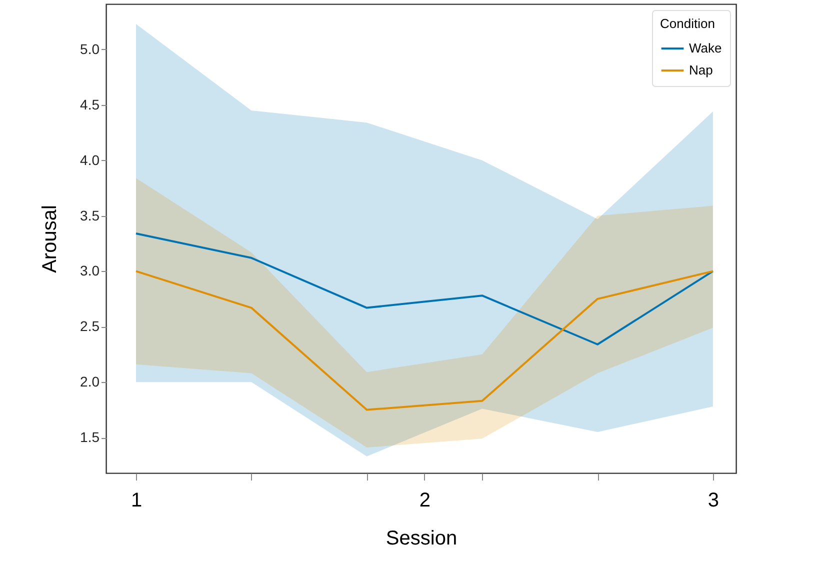 Image resolution: width=827 pixels, height=571 pixels. What do you see at coordinates (90, 104) in the screenshot?
I see `y-tick-label: 4.5` at bounding box center [90, 104].